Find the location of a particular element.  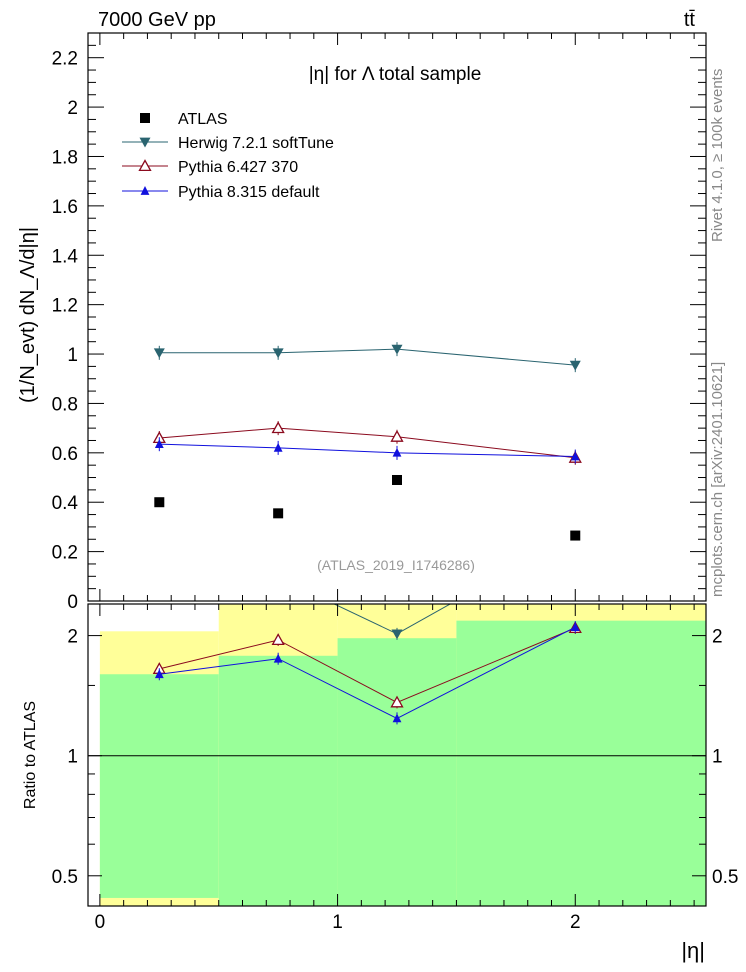

y-tick-label: 1.2 is located at coordinates (65, 306).